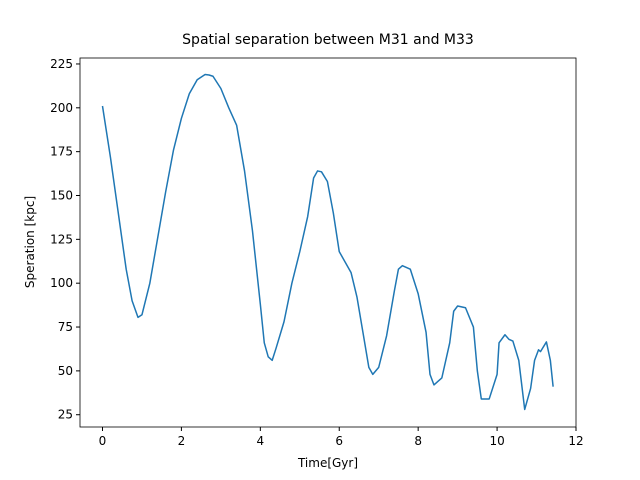  Describe the element at coordinates (61, 108) in the screenshot. I see `y-tick-label: 200` at that location.